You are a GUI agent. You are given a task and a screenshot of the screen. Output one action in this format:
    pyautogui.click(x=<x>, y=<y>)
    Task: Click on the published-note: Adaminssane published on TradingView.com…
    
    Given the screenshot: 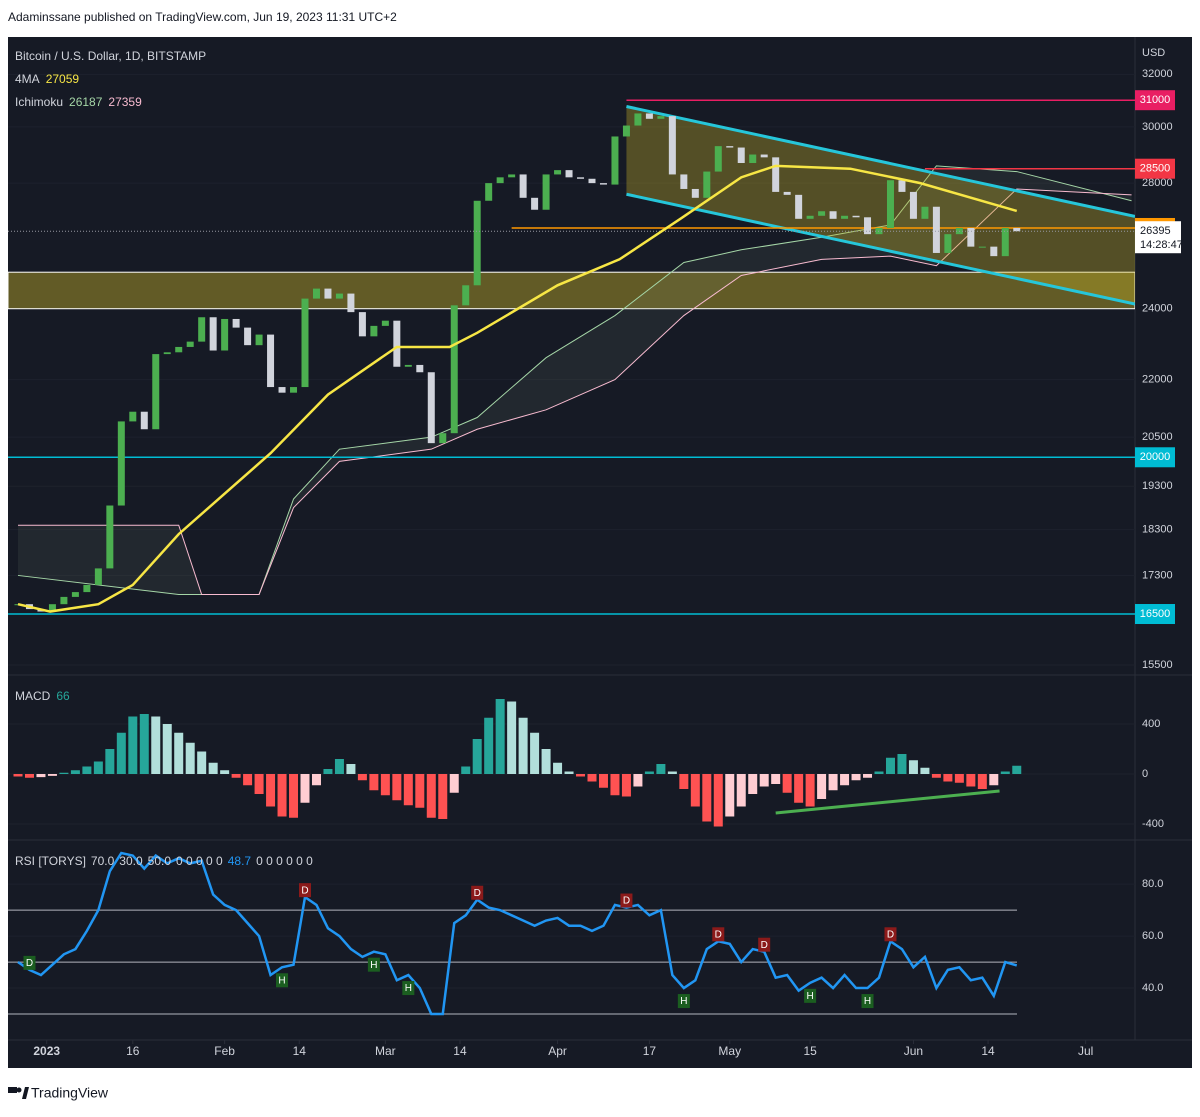 What is the action you would take?
    pyautogui.click(x=202, y=17)
    